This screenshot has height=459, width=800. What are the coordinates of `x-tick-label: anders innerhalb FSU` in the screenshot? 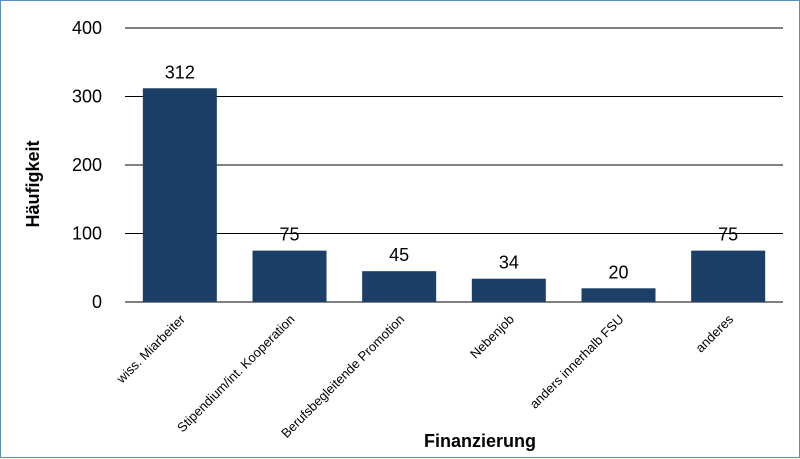 It's located at (577, 362).